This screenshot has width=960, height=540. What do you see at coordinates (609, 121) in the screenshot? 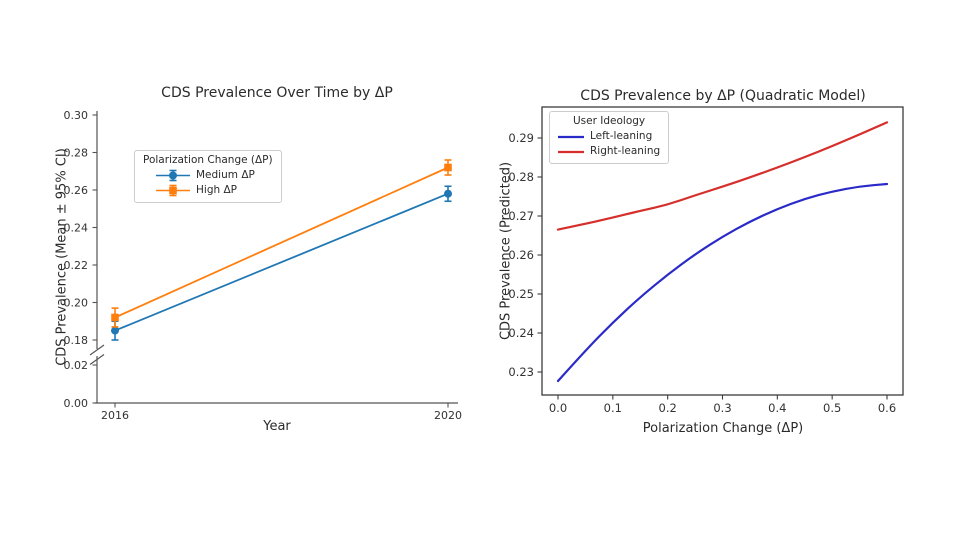
I see `legend-title: User Ideology` at bounding box center [609, 121].